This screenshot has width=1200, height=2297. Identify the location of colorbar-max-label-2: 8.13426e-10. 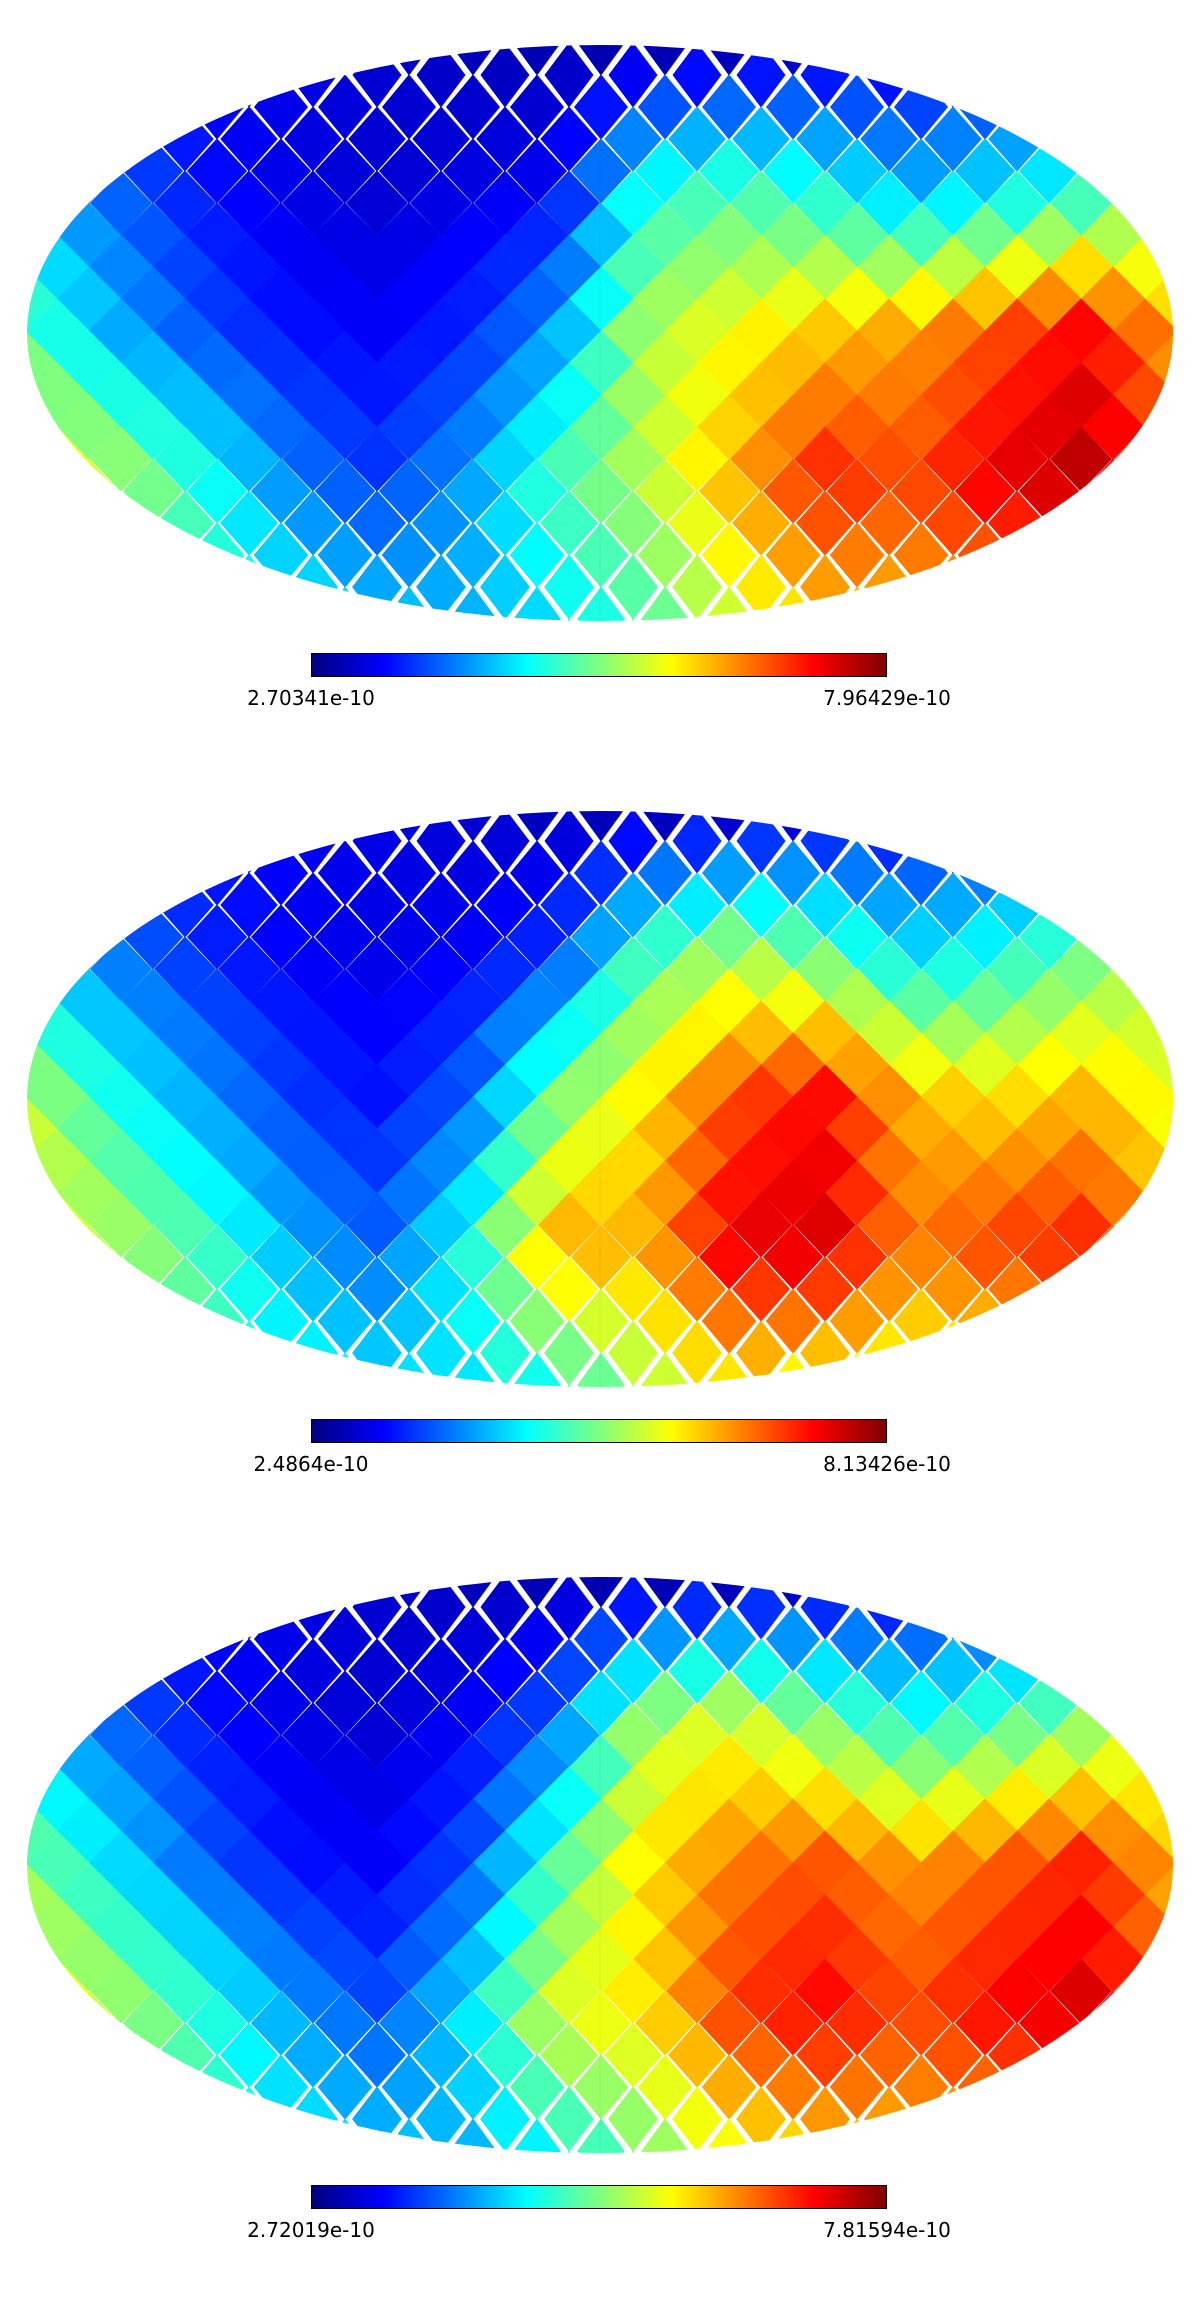
(887, 1464).